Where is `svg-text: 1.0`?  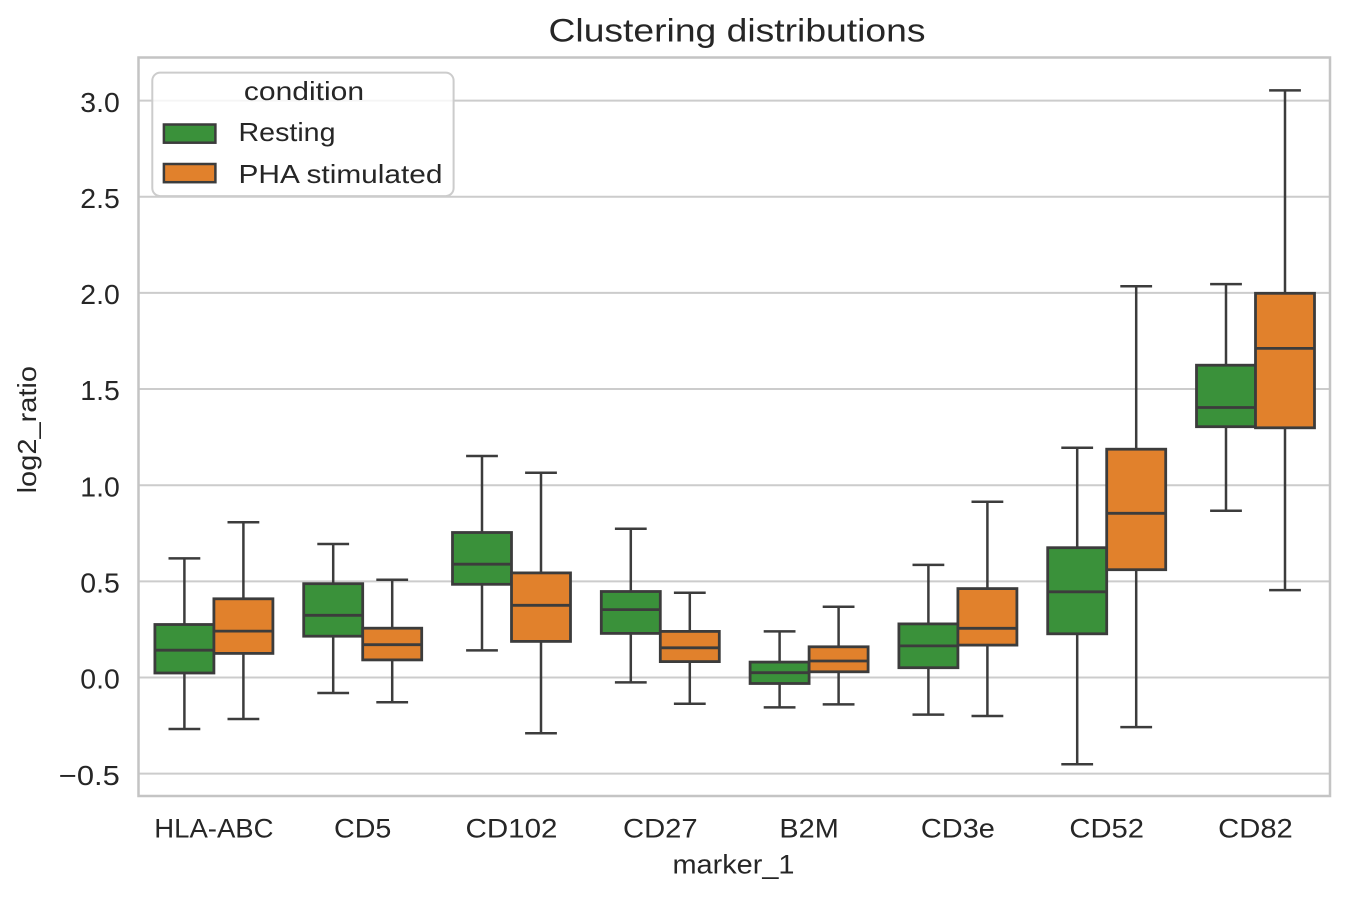 svg-text: 1.0 is located at coordinates (100, 486).